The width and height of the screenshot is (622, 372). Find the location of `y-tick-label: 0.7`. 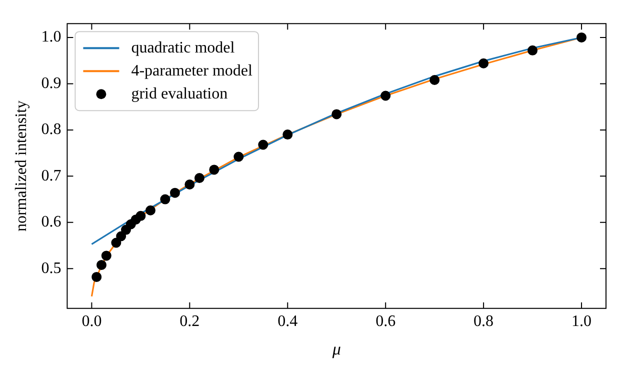

y-tick-label: 0.7 is located at coordinates (51, 175).